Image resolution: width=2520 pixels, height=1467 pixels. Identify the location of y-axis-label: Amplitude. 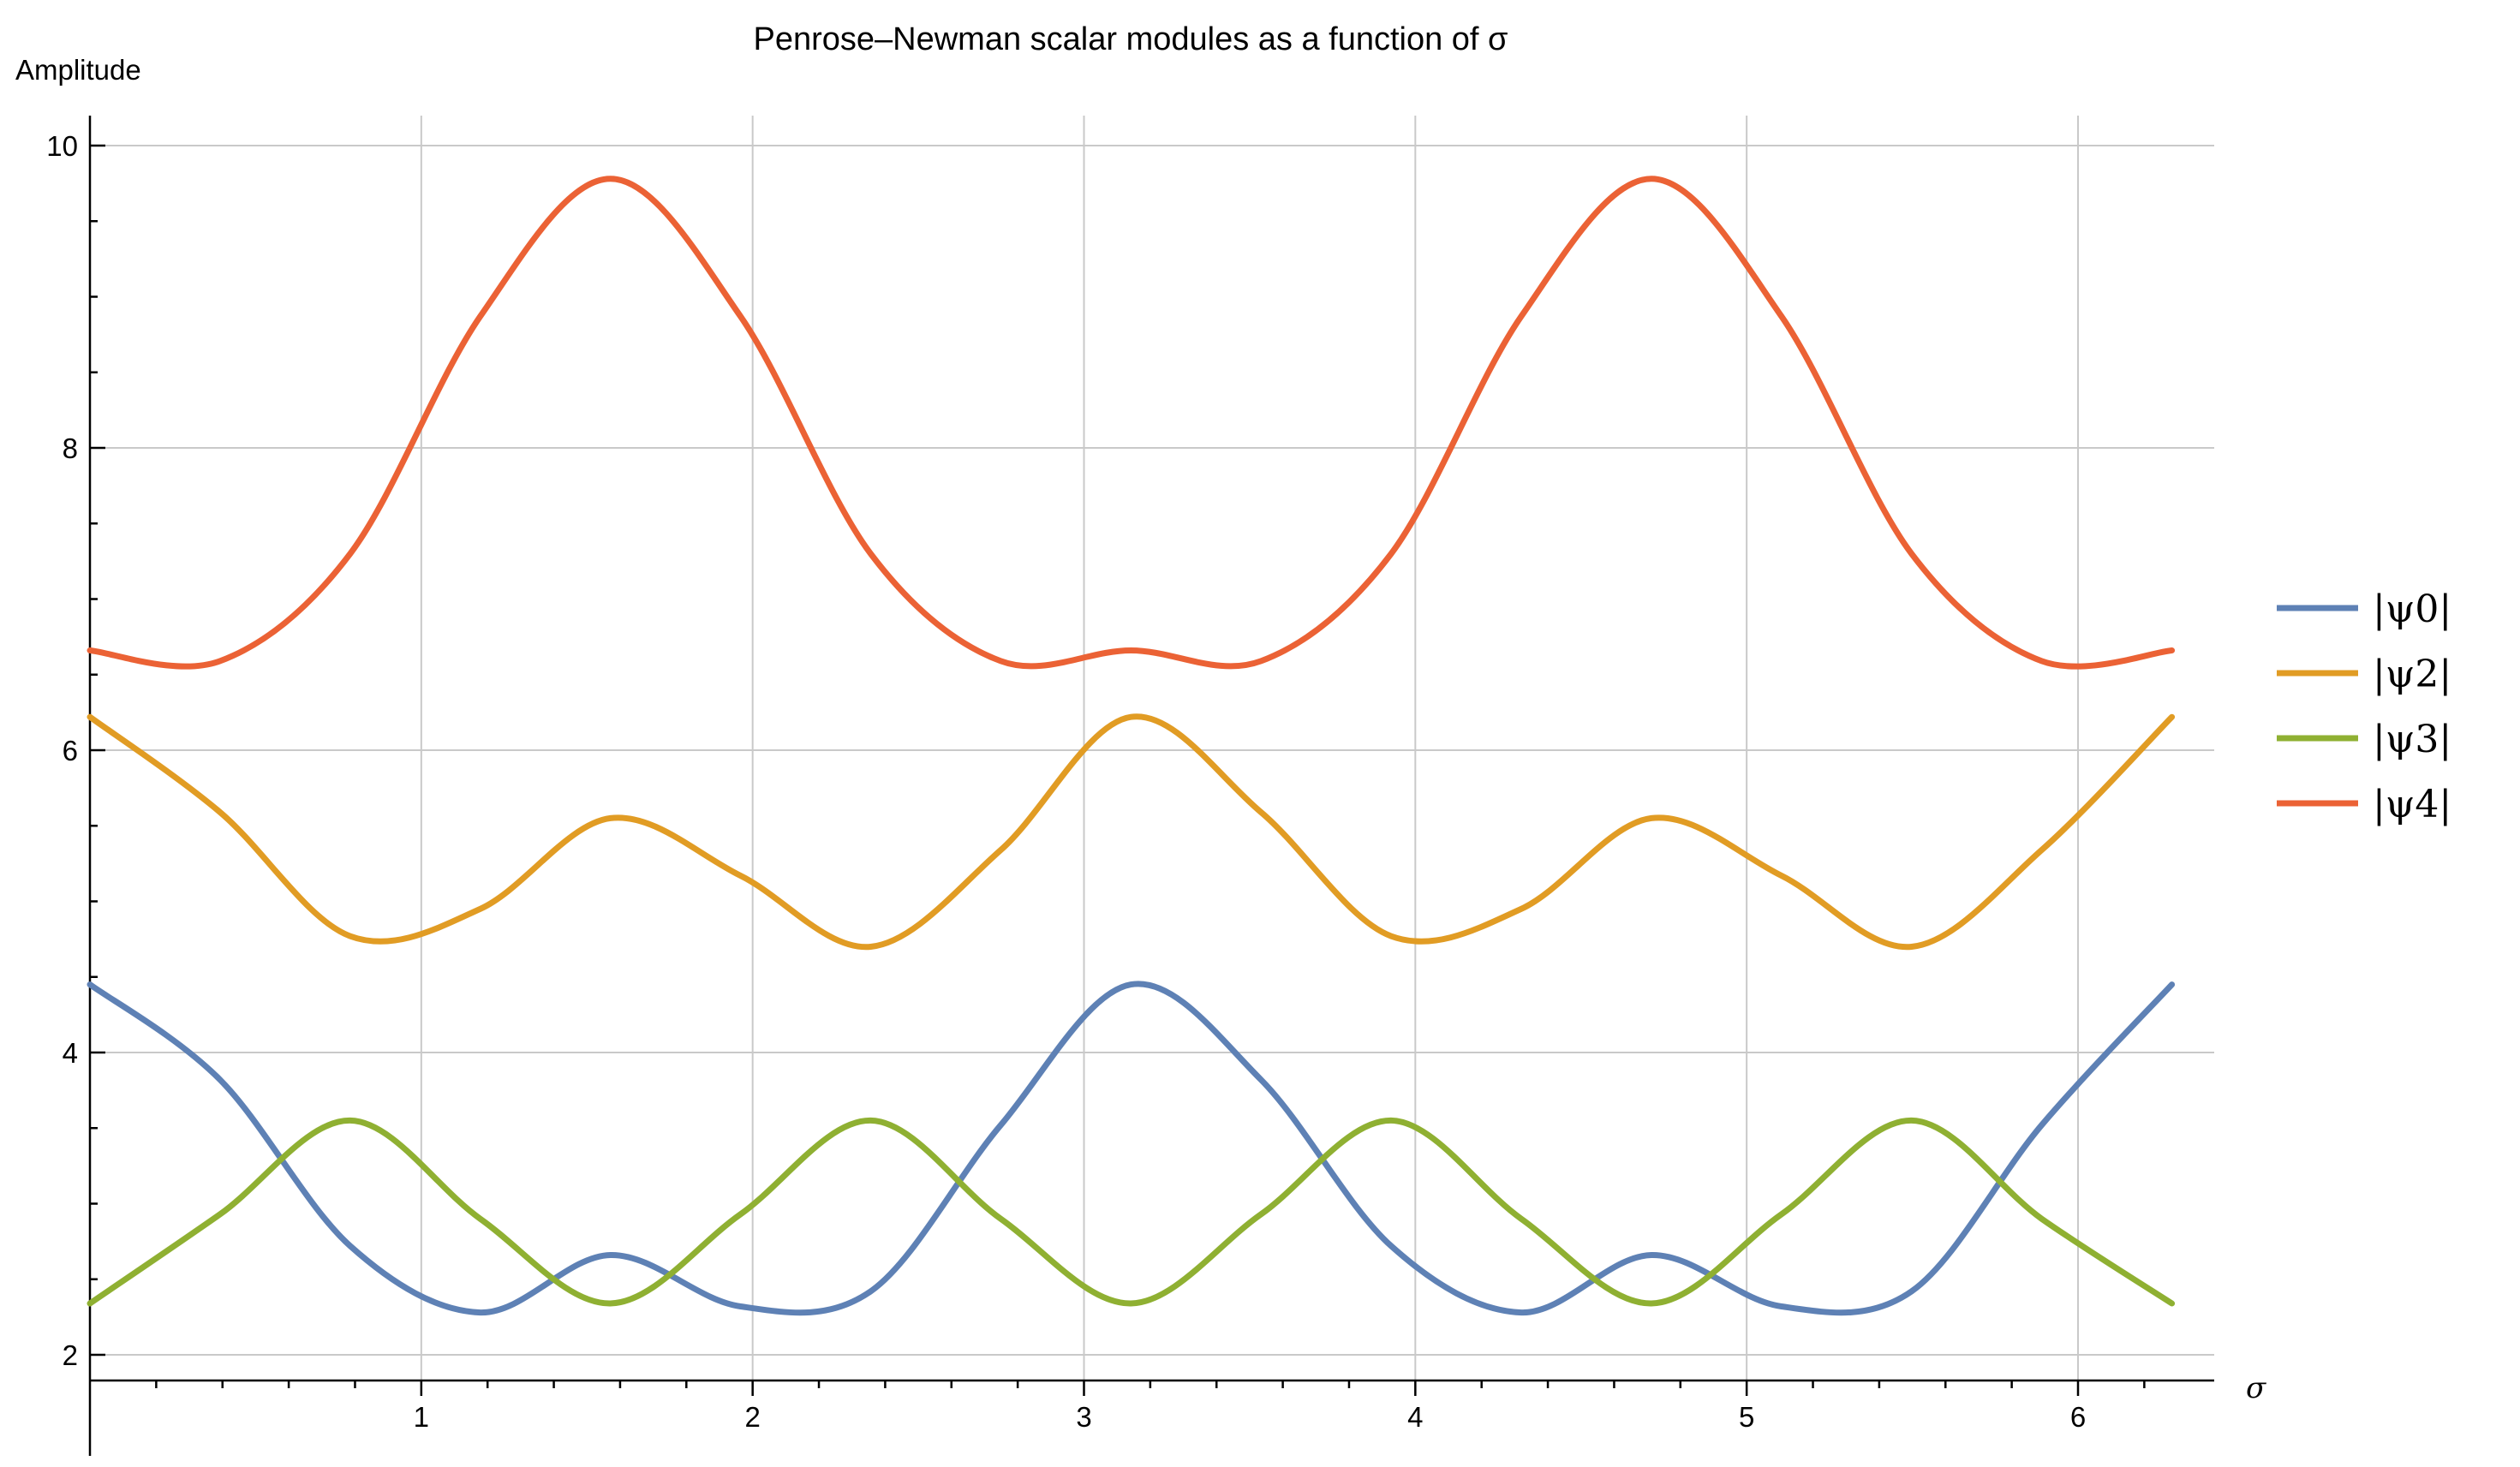
(78, 70).